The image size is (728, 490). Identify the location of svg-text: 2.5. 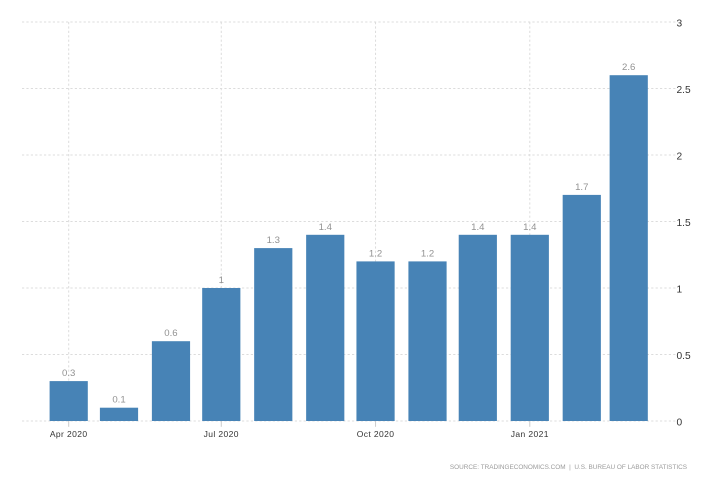
(684, 90).